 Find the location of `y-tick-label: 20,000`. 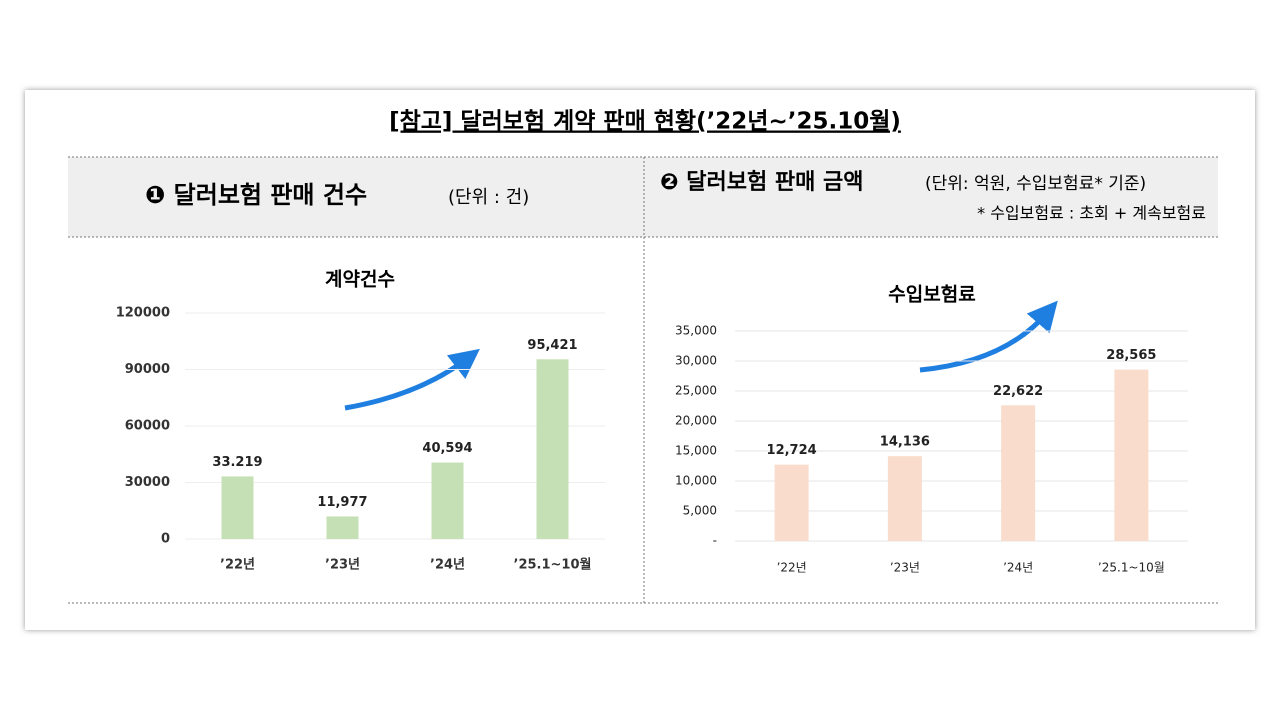

y-tick-label: 20,000 is located at coordinates (696, 421).